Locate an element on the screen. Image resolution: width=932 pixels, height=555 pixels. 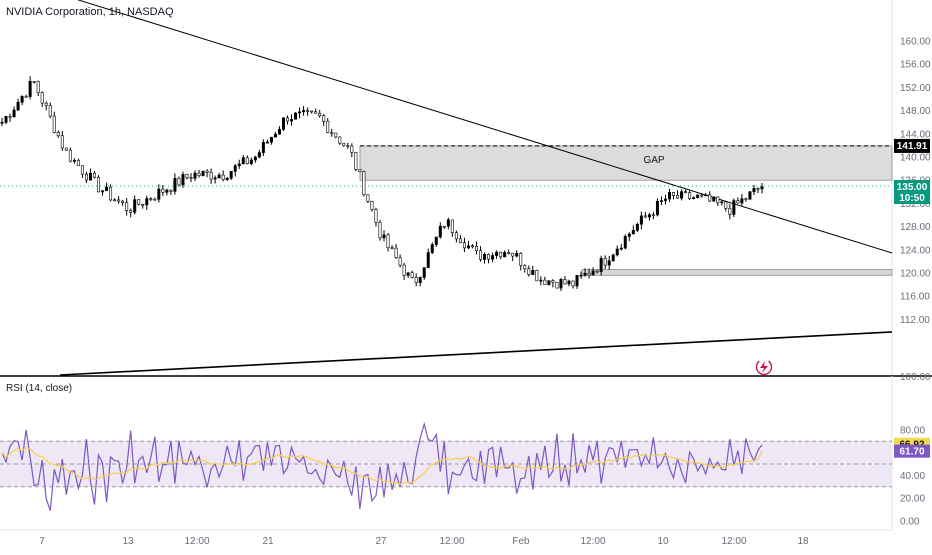
price-tick-label: 156.00 is located at coordinates (915, 65).